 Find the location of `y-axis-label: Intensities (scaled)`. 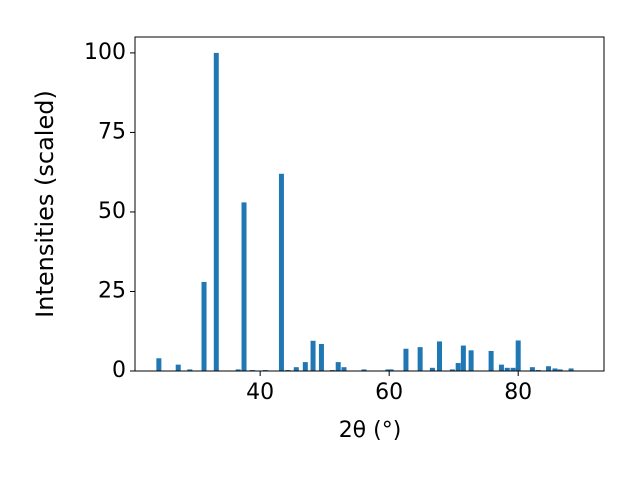

y-axis-label: Intensities (scaled) is located at coordinates (45, 204).